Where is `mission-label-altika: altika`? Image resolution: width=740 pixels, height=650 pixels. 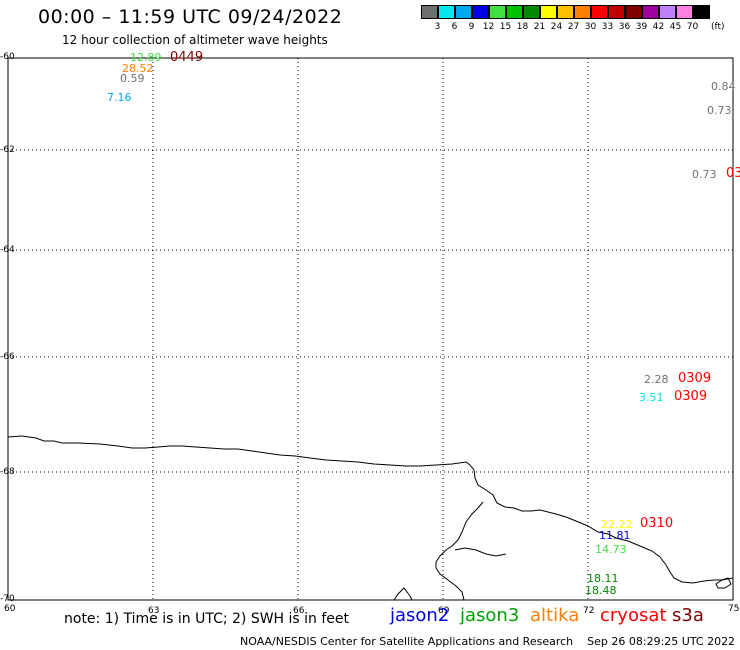 mission-label-altika: altika is located at coordinates (555, 615).